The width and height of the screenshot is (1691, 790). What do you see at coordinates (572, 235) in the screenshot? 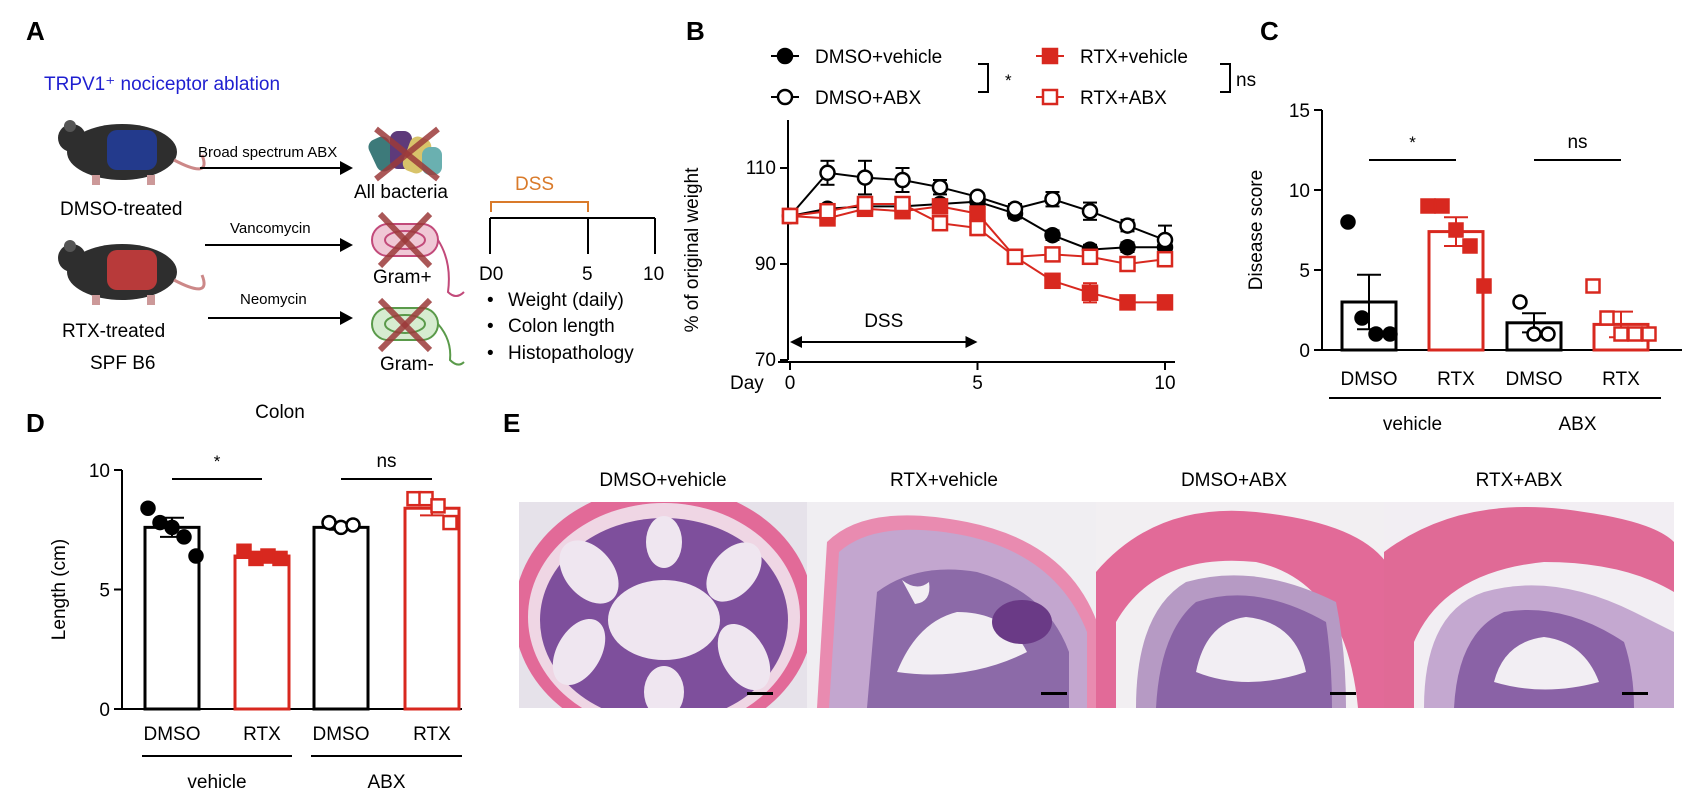
I see `timeline-axis` at bounding box center [572, 235].